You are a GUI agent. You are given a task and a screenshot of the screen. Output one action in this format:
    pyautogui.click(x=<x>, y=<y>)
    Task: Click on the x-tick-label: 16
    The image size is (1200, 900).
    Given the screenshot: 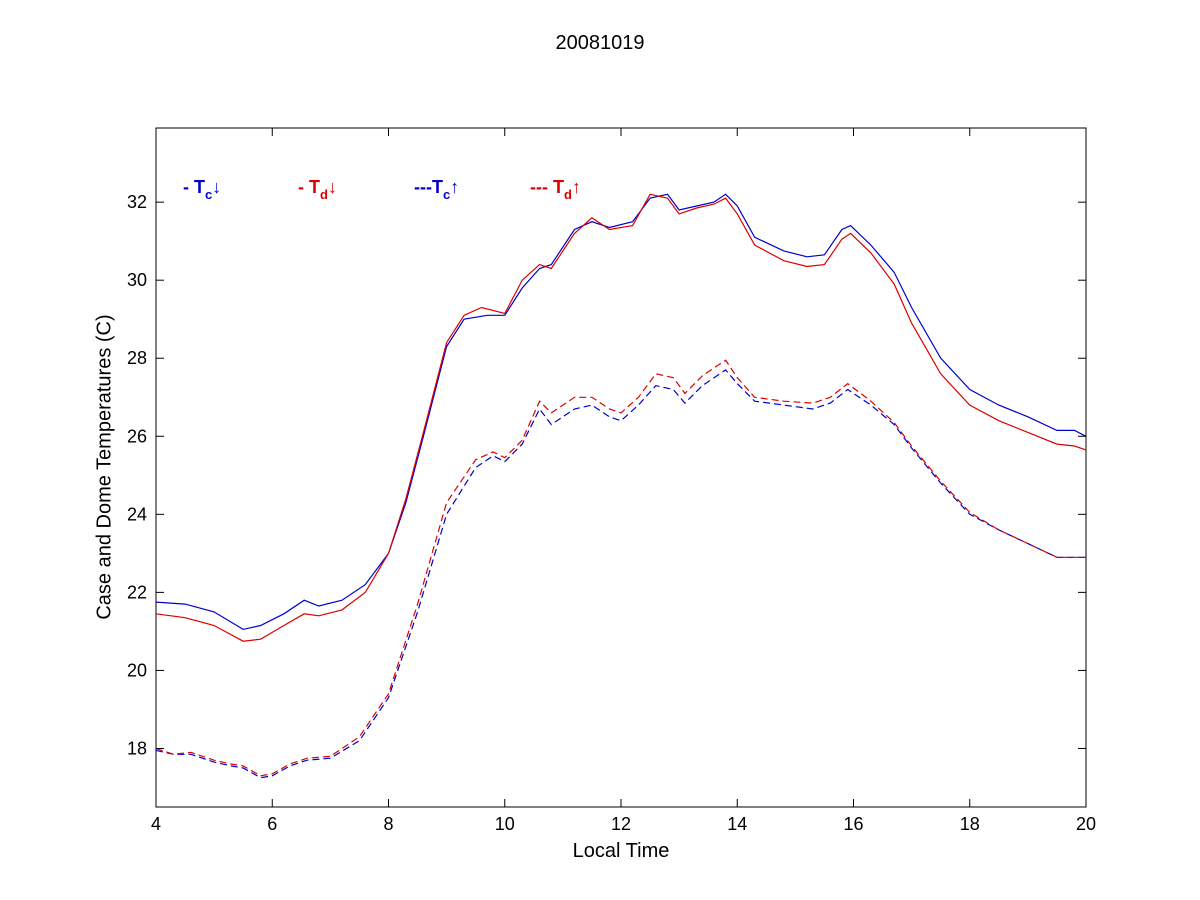 What is the action you would take?
    pyautogui.click(x=853, y=824)
    